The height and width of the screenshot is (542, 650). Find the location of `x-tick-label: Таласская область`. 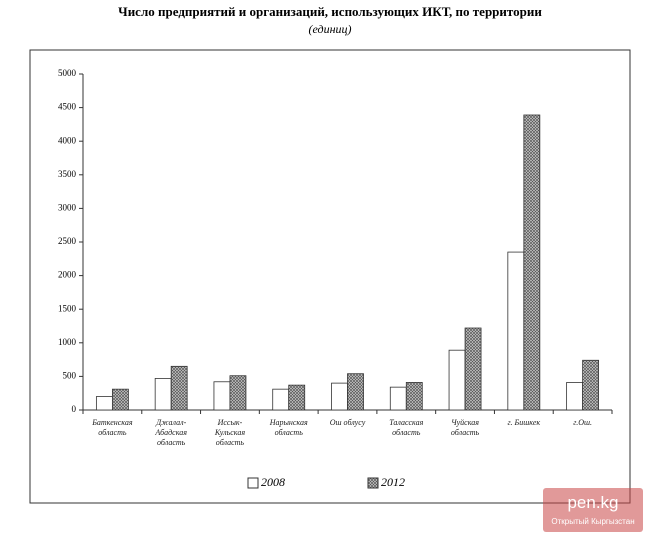

x-tick-label: Таласская область is located at coordinates (406, 427).